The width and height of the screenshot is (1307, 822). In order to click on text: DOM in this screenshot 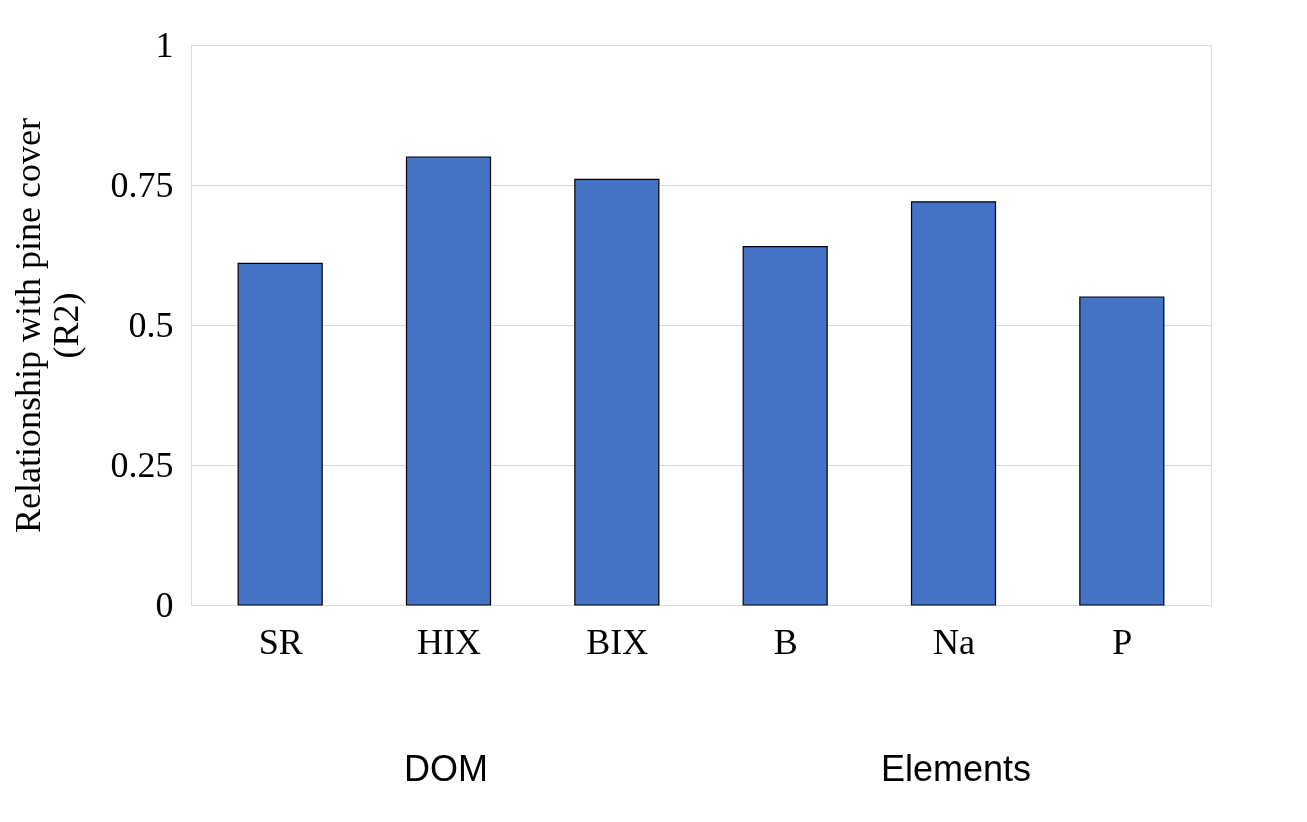, I will do `click(446, 768)`.